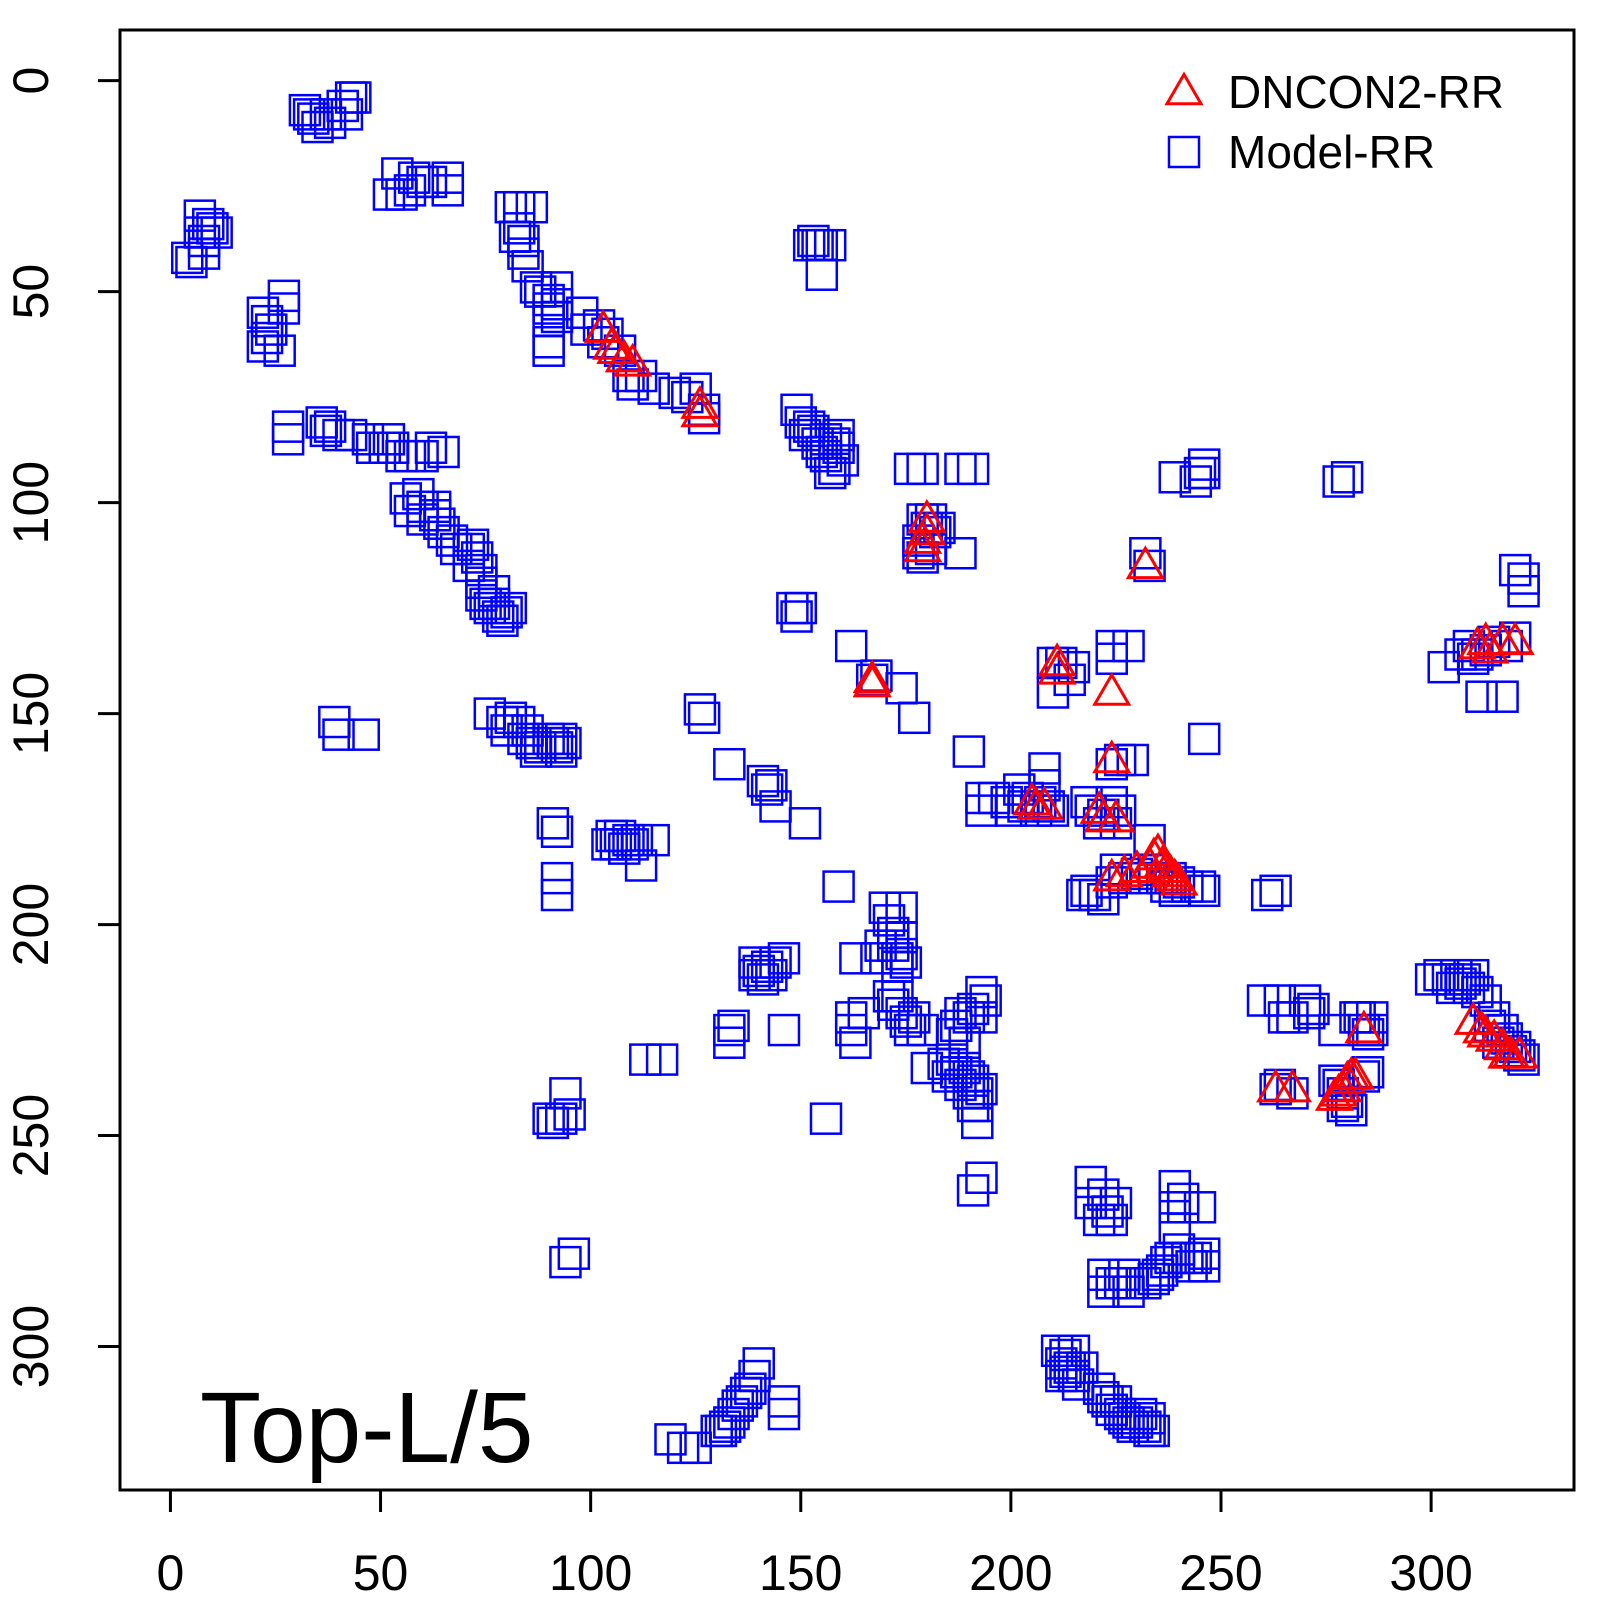 This screenshot has height=1600, width=1600. I want to click on x-tick-label: 200, so click(1010, 1572).